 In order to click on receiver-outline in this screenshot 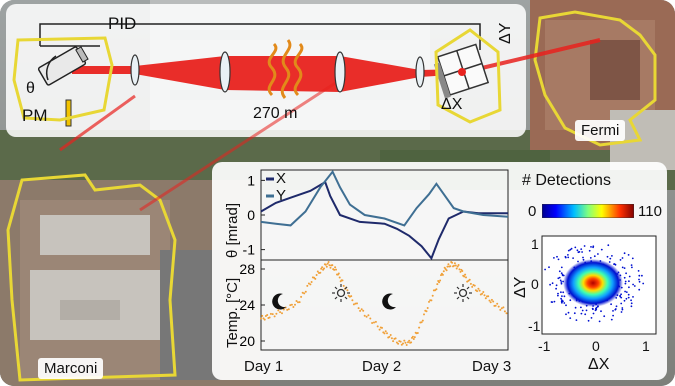, I will do `click(468, 76)`.